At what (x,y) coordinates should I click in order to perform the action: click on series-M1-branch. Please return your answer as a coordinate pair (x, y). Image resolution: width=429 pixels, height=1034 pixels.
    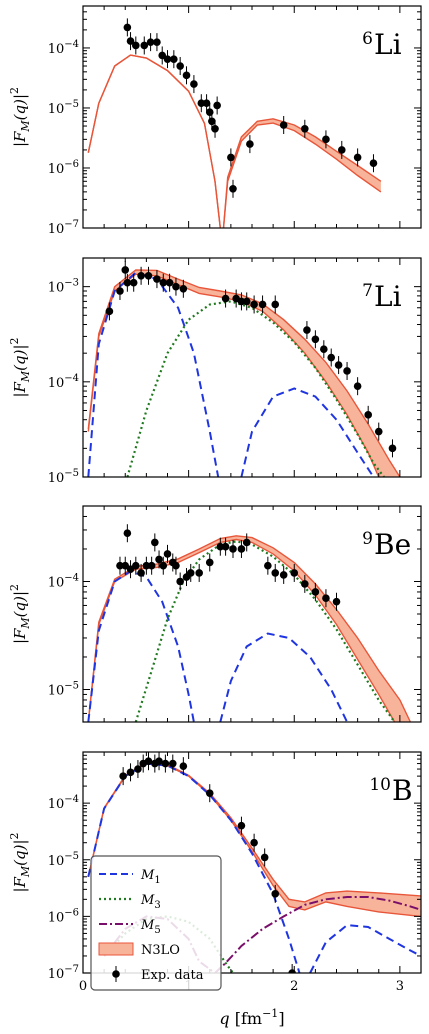
    Looking at the image, I should click on (365, 948).